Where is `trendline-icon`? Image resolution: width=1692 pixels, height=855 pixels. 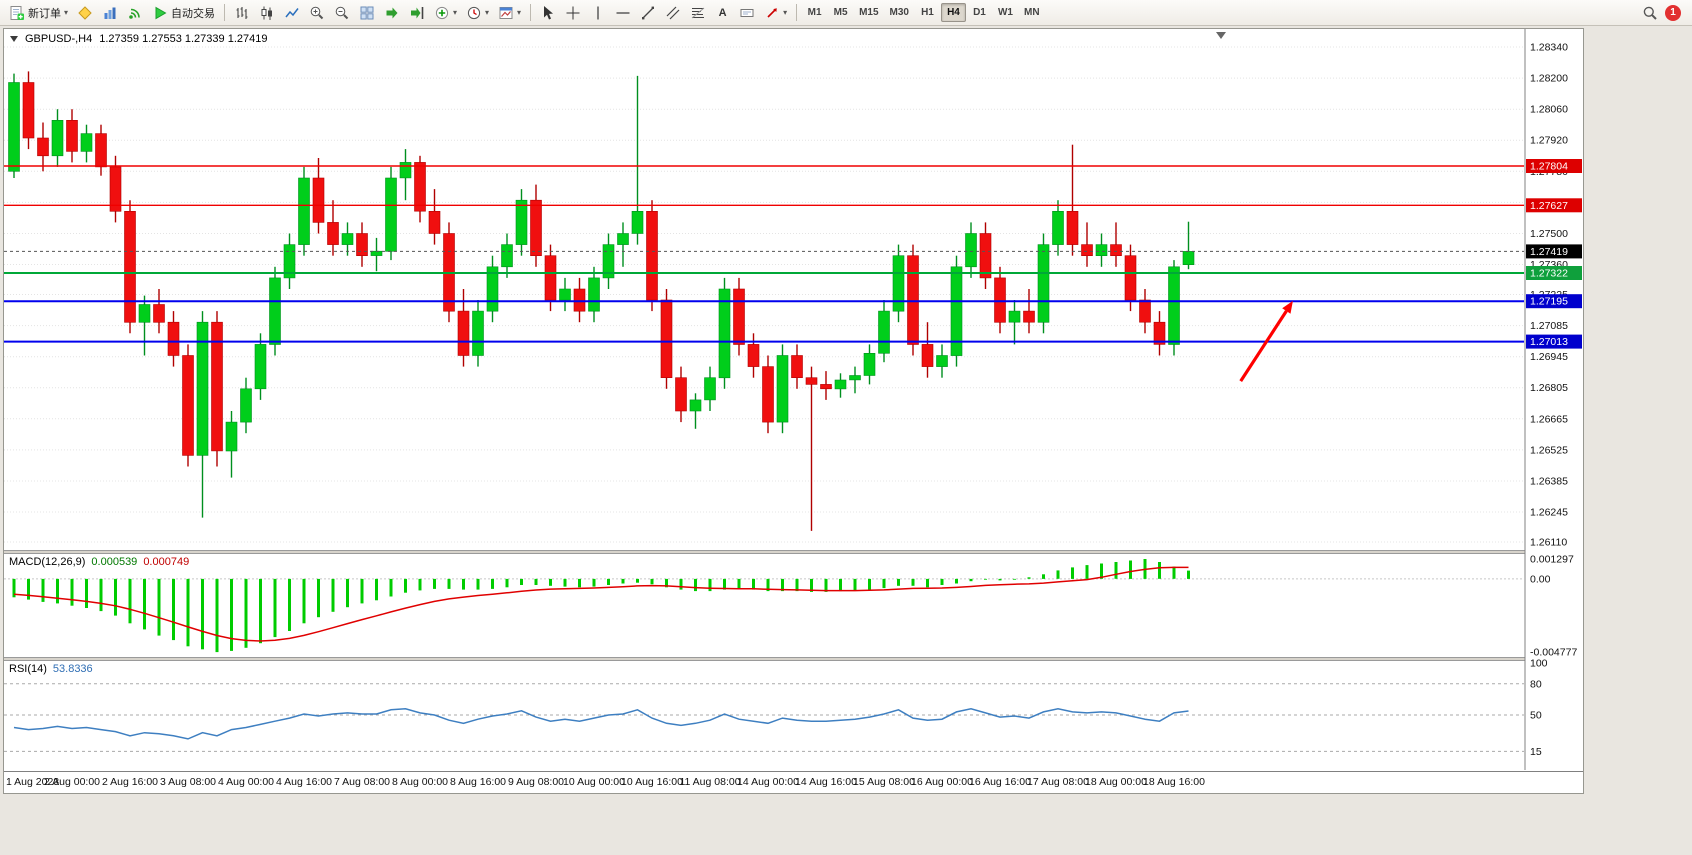
trendline-icon is located at coordinates (648, 12).